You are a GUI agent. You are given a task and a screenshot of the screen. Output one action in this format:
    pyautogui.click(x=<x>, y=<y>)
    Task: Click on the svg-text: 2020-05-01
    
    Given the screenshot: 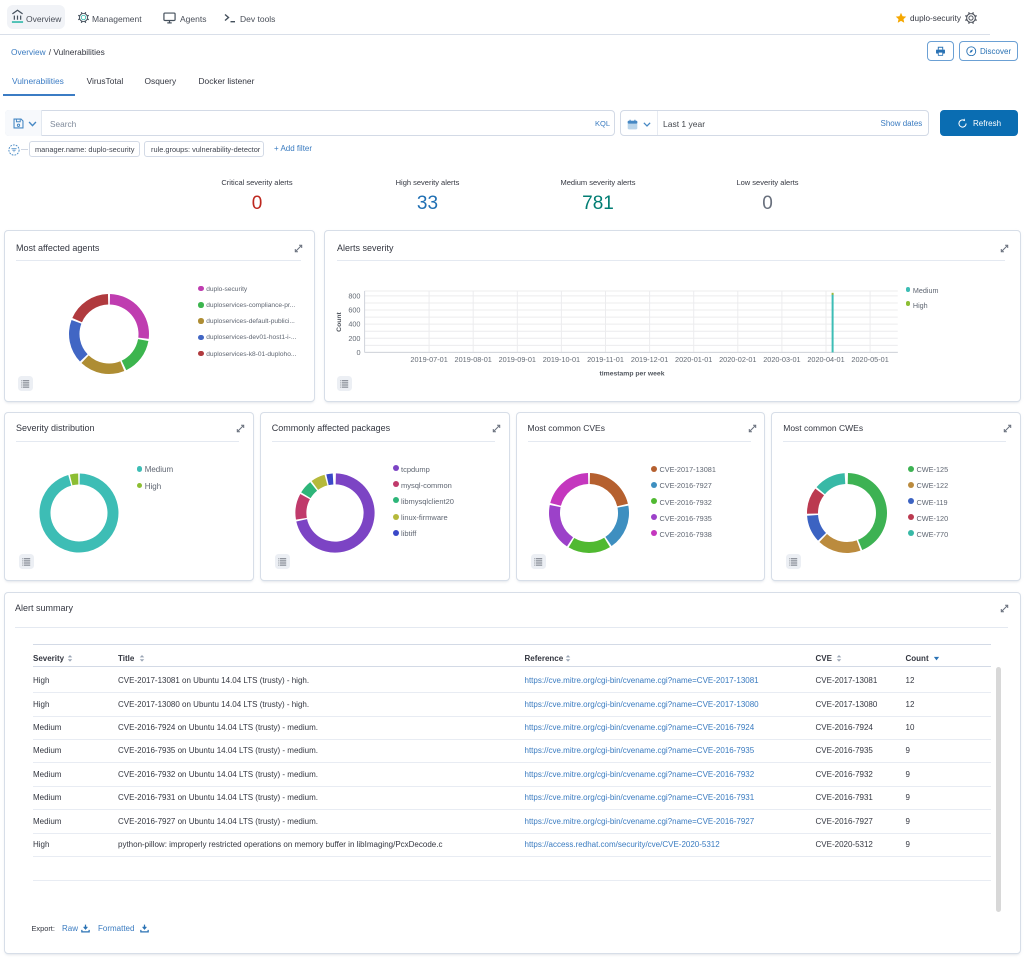 What is the action you would take?
    pyautogui.click(x=869, y=359)
    